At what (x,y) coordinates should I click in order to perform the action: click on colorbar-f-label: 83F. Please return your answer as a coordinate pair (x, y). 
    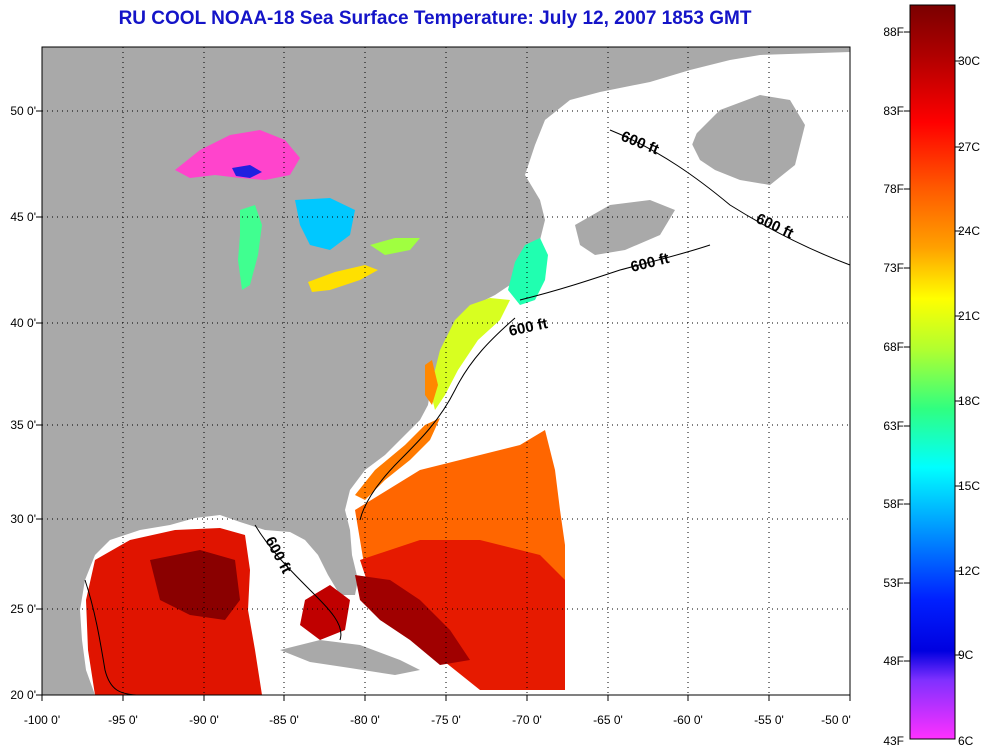
    Looking at the image, I should click on (893, 111).